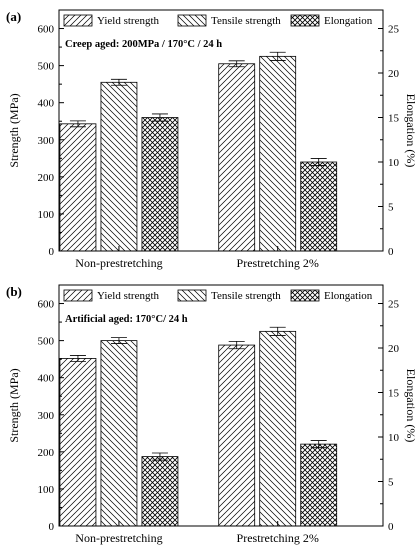 The image size is (420, 550). Describe the element at coordinates (13, 16) in the screenshot. I see `panel-label: (a)` at that location.